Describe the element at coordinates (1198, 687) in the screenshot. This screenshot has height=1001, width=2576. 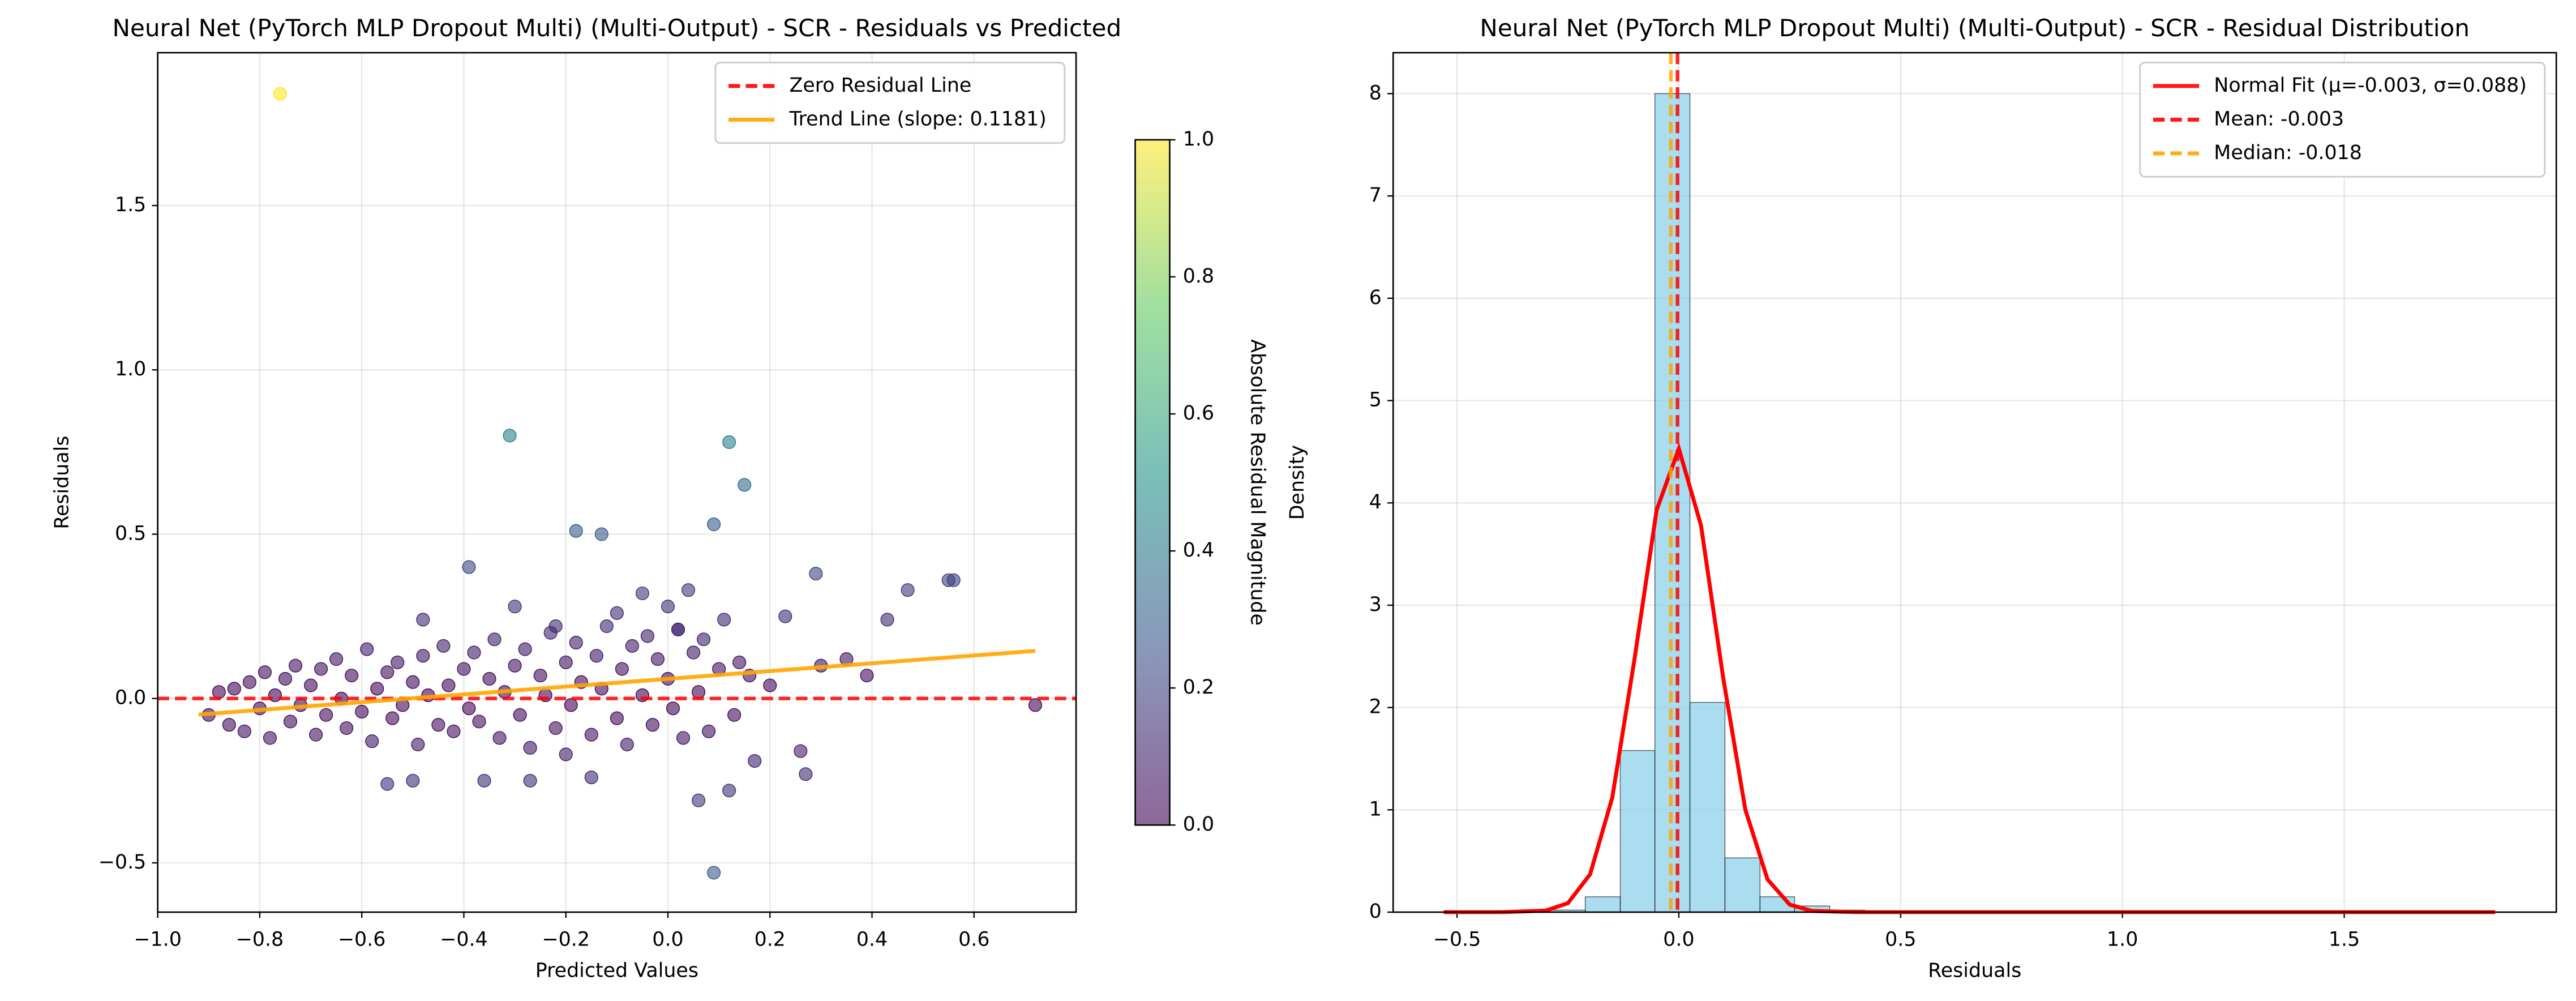
I see `colorbar-tick-label: 0.2` at that location.